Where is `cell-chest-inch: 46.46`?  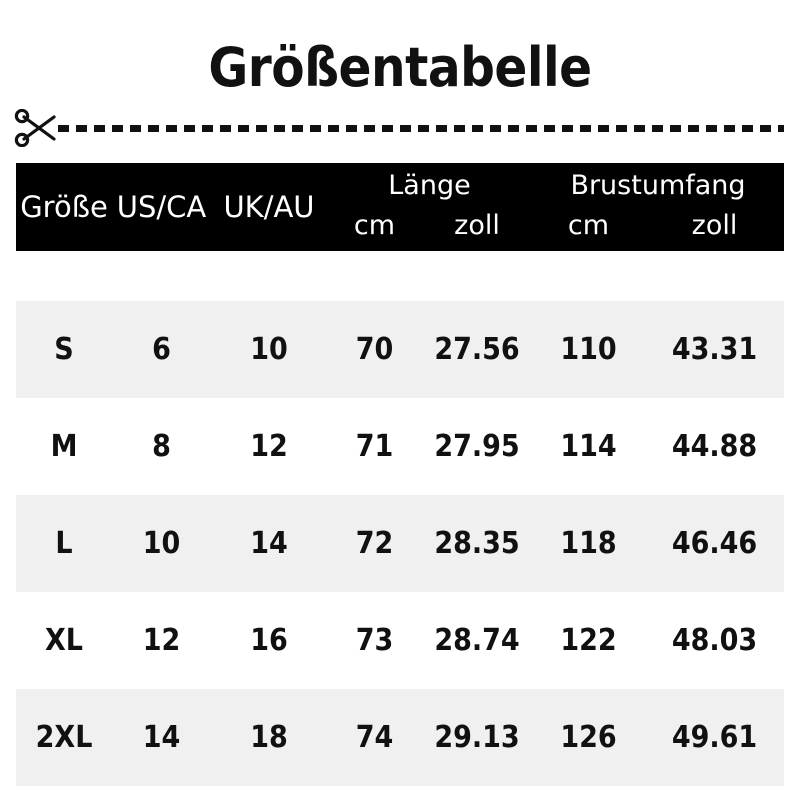
cell-chest-inch: 46.46 is located at coordinates (714, 543).